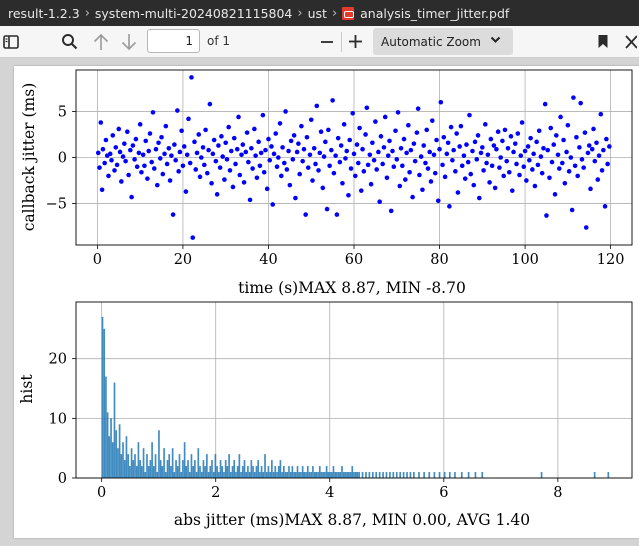  What do you see at coordinates (11, 41) in the screenshot?
I see `sidebar-toggle-button` at bounding box center [11, 41].